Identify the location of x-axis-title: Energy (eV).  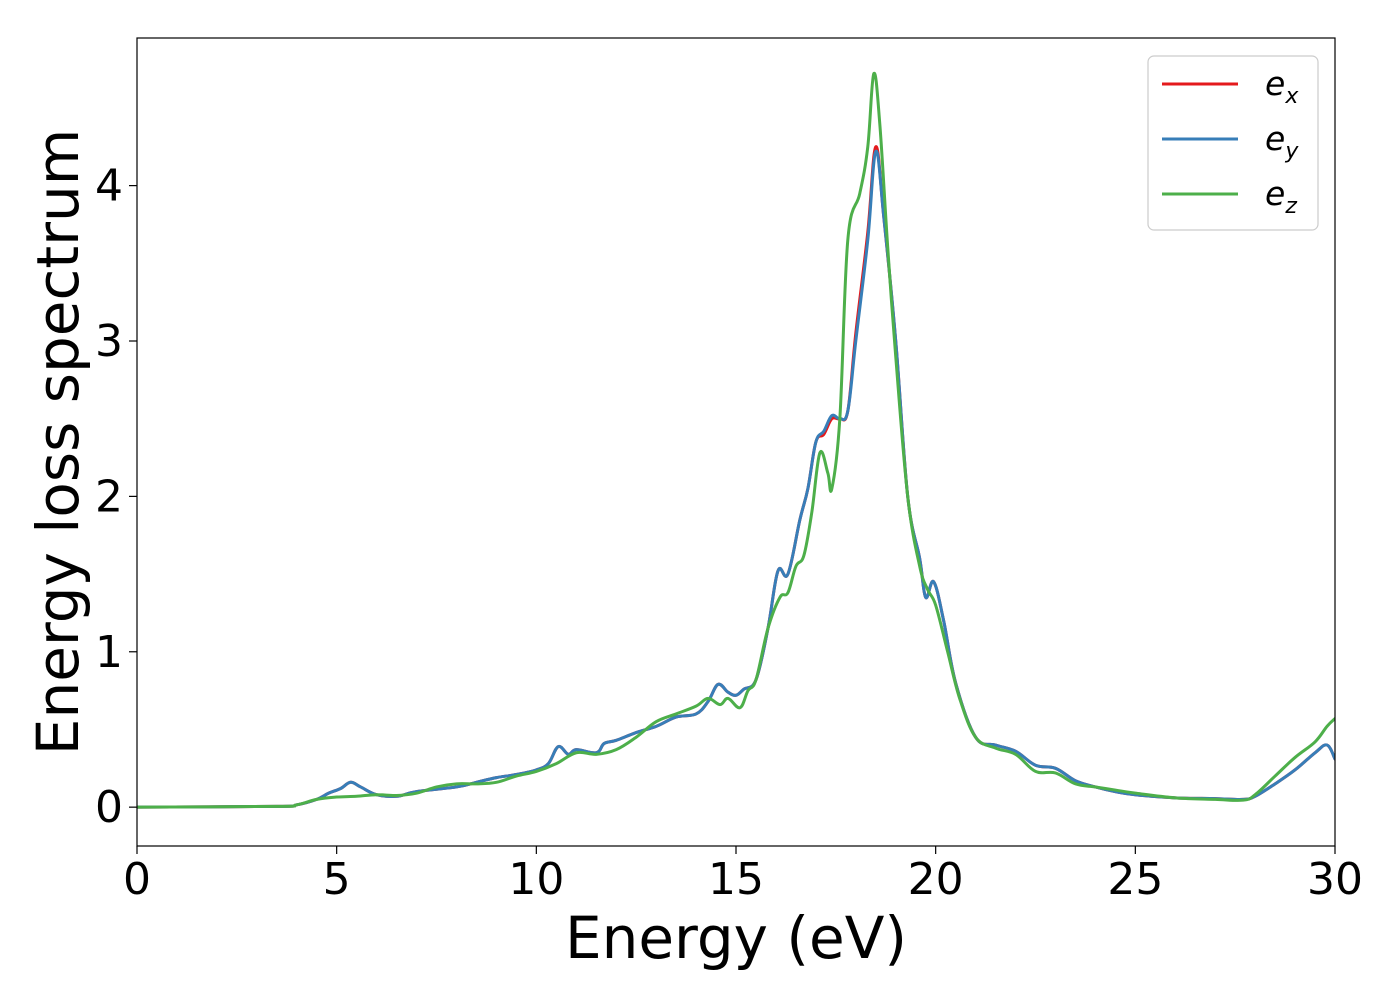
(736, 938).